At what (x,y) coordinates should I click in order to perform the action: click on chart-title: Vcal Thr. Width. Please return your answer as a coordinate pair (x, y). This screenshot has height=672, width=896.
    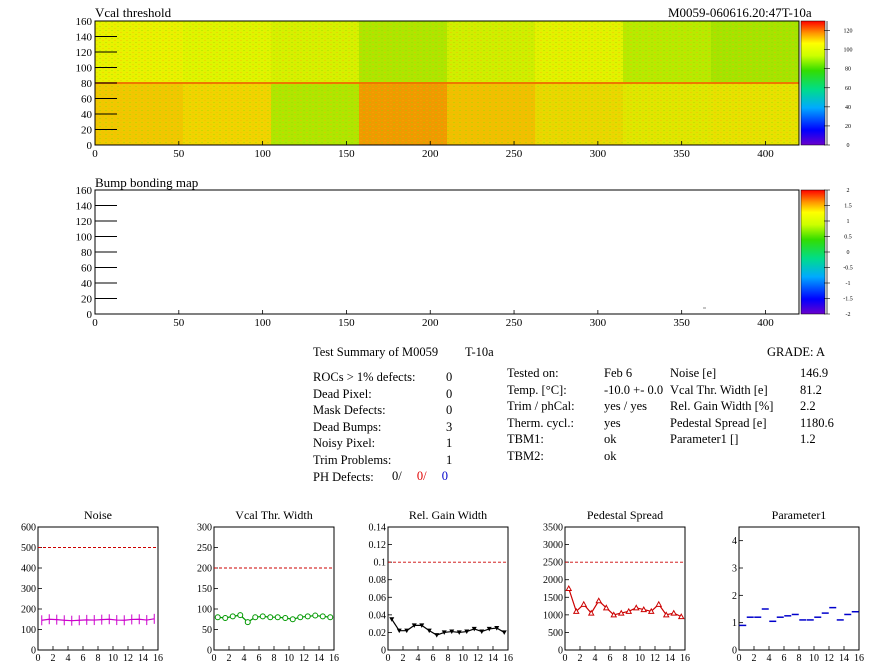
    Looking at the image, I should click on (273, 515).